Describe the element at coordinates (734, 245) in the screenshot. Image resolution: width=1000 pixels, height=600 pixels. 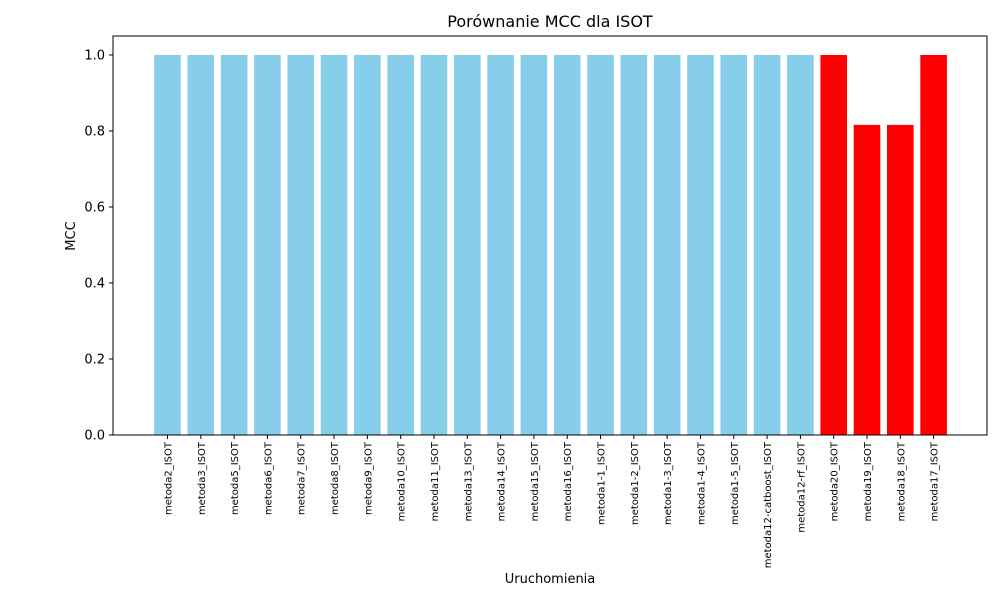
I see `bar-metoda1-5_ISOT` at that location.